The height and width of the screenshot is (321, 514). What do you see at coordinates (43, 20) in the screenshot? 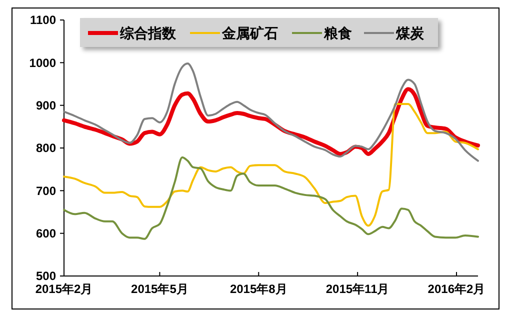
I see `y-tick-label: 1100` at bounding box center [43, 20].